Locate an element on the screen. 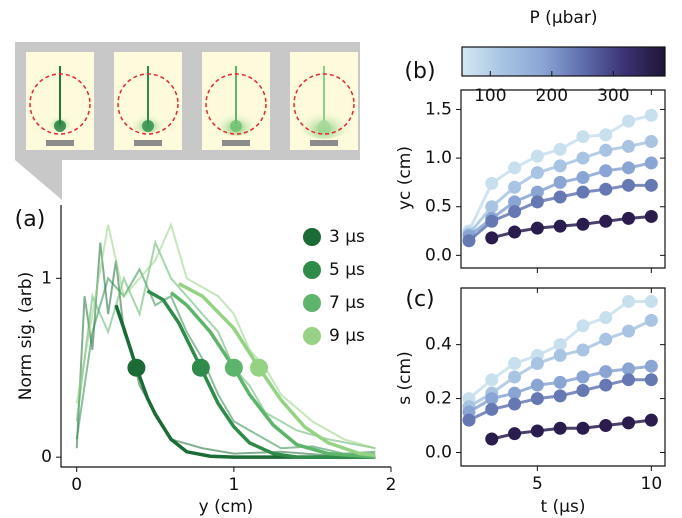 This screenshot has width=682, height=518. y-axis-label: yc (cm) is located at coordinates (405, 178).